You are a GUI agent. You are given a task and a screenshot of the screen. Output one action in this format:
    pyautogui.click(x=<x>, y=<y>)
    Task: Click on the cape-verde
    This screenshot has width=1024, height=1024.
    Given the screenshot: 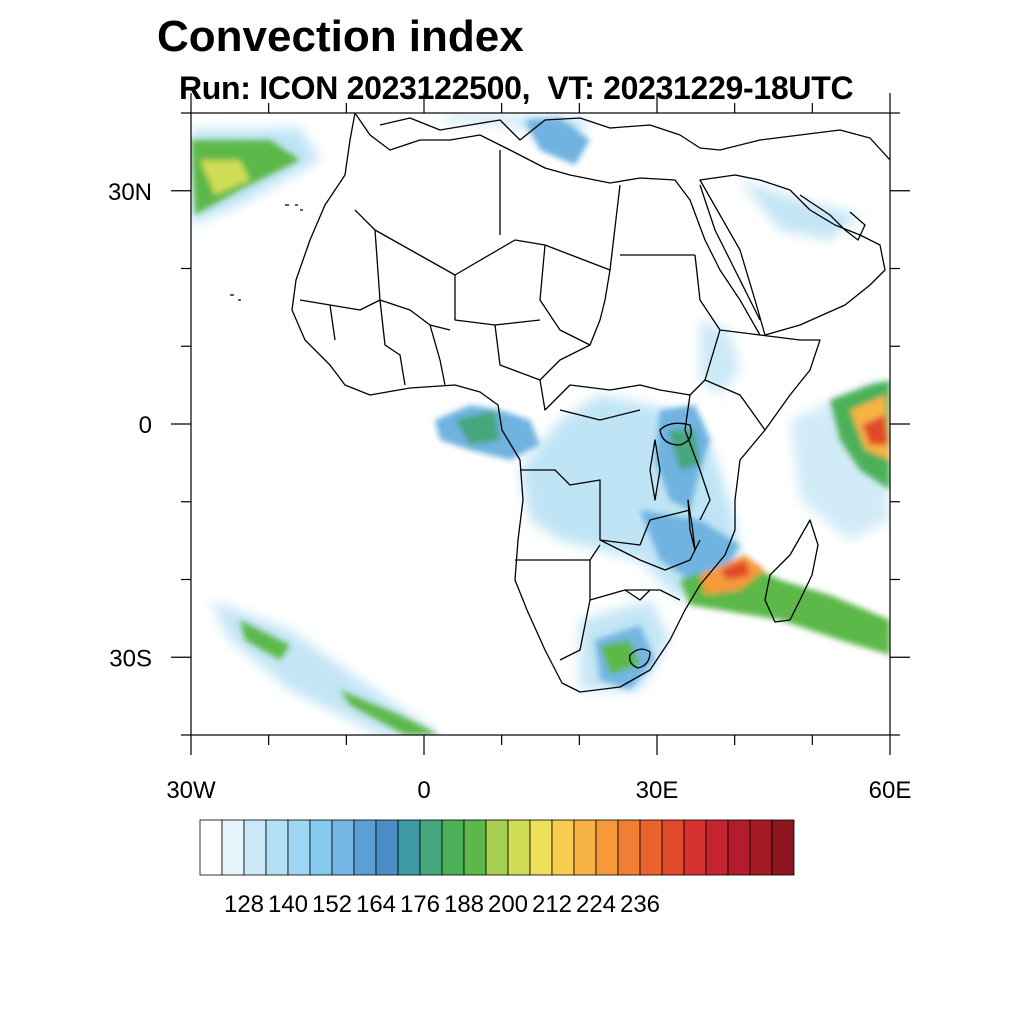 What is the action you would take?
    pyautogui.click(x=235, y=297)
    